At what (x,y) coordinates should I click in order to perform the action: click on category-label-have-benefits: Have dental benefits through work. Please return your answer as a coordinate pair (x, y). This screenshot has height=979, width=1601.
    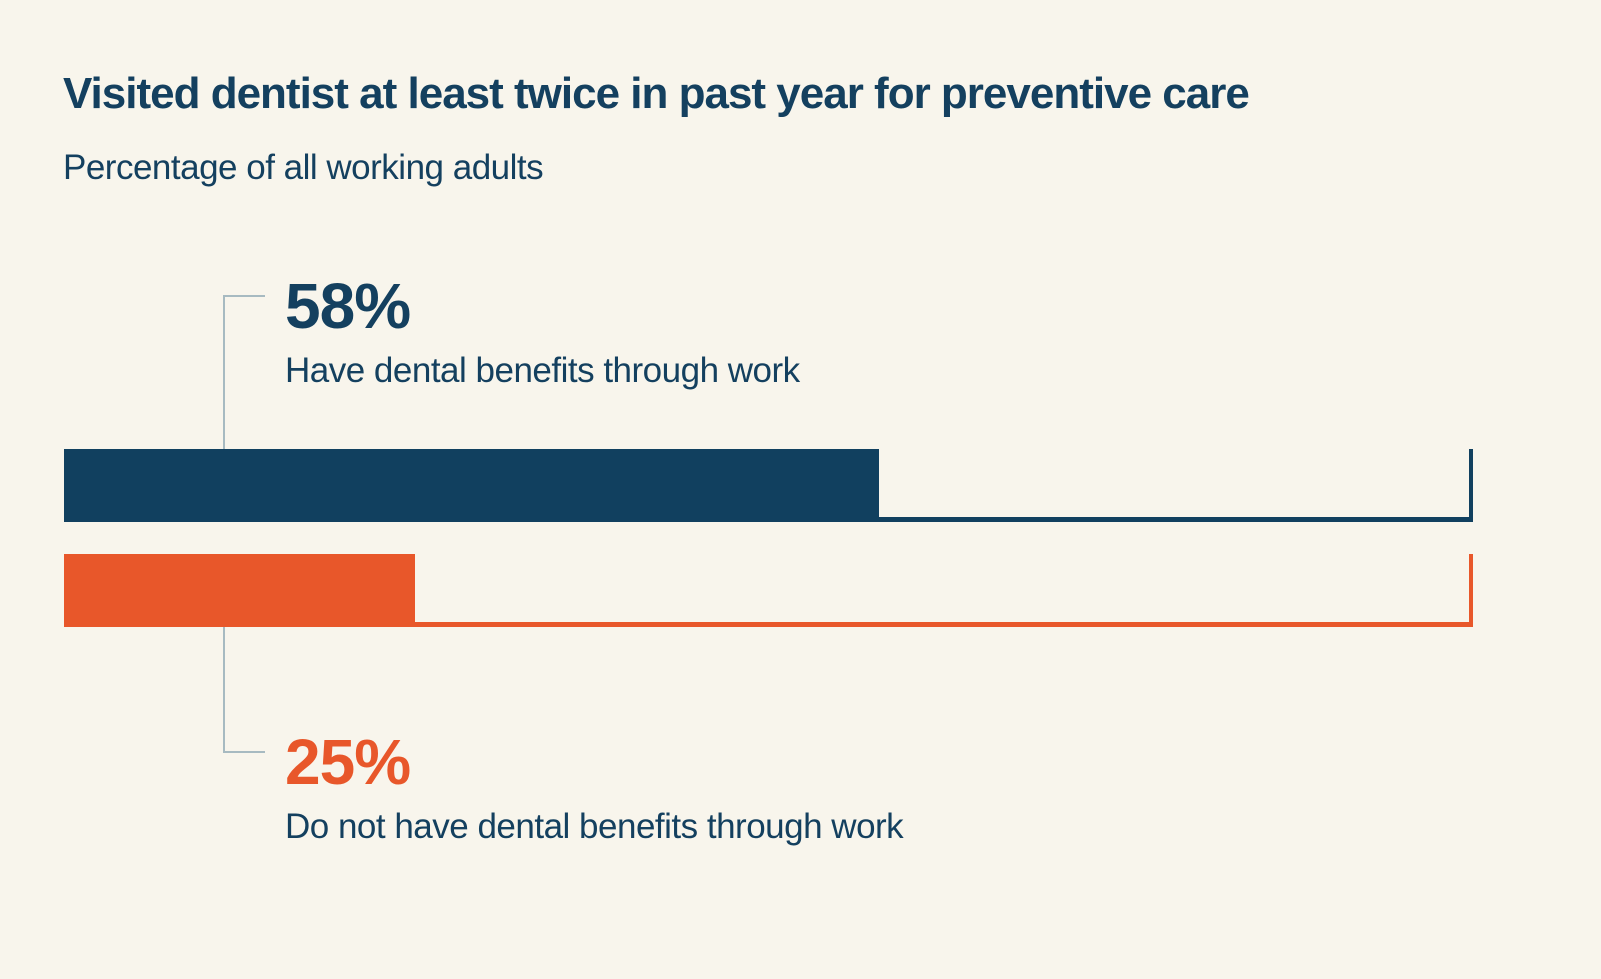
    Looking at the image, I should click on (542, 370).